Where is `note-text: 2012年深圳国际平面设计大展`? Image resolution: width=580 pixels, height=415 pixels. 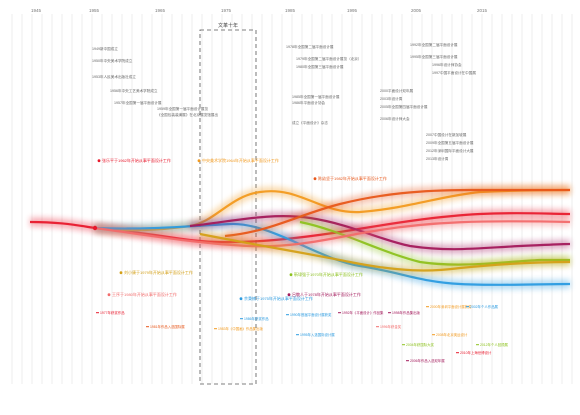 note-text: 2012年深圳国际平面设计大展 is located at coordinates (450, 150).